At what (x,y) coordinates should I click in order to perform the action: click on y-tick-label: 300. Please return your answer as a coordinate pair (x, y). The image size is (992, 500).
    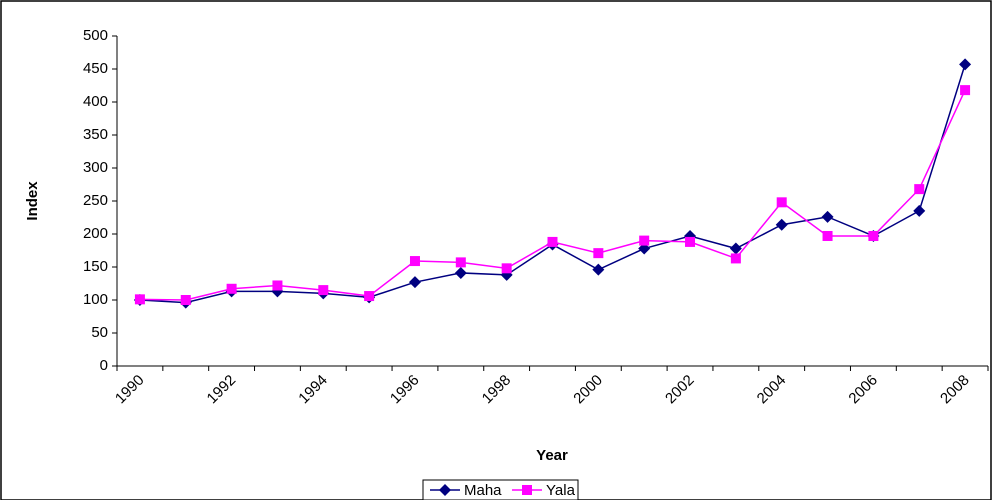
    Looking at the image, I should click on (95, 167).